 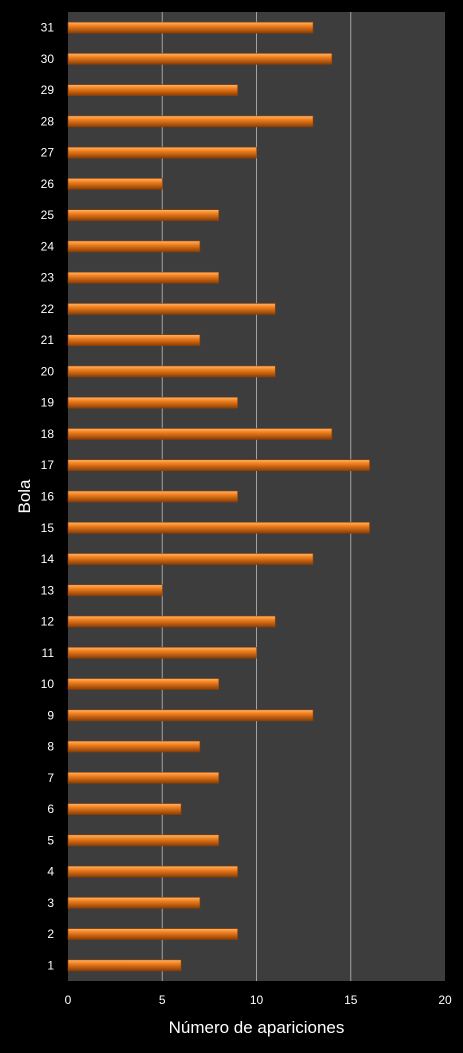 What do you see at coordinates (48, 121) in the screenshot?
I see `y-tick-label-28: 28` at bounding box center [48, 121].